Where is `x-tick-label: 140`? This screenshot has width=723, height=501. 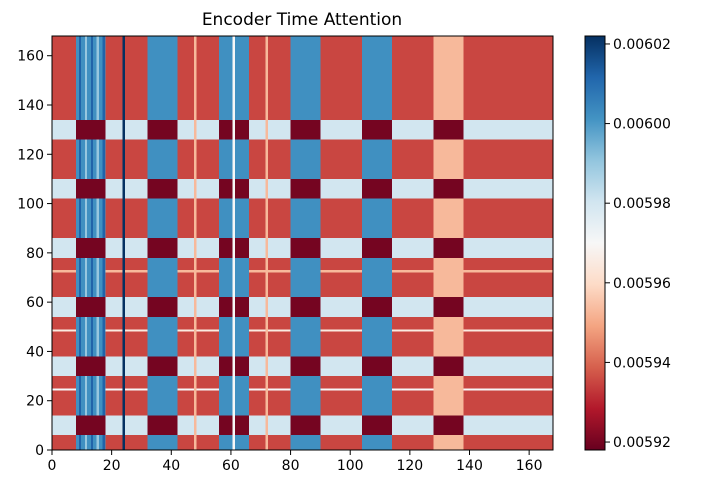 x-tick-label: 140 is located at coordinates (469, 466).